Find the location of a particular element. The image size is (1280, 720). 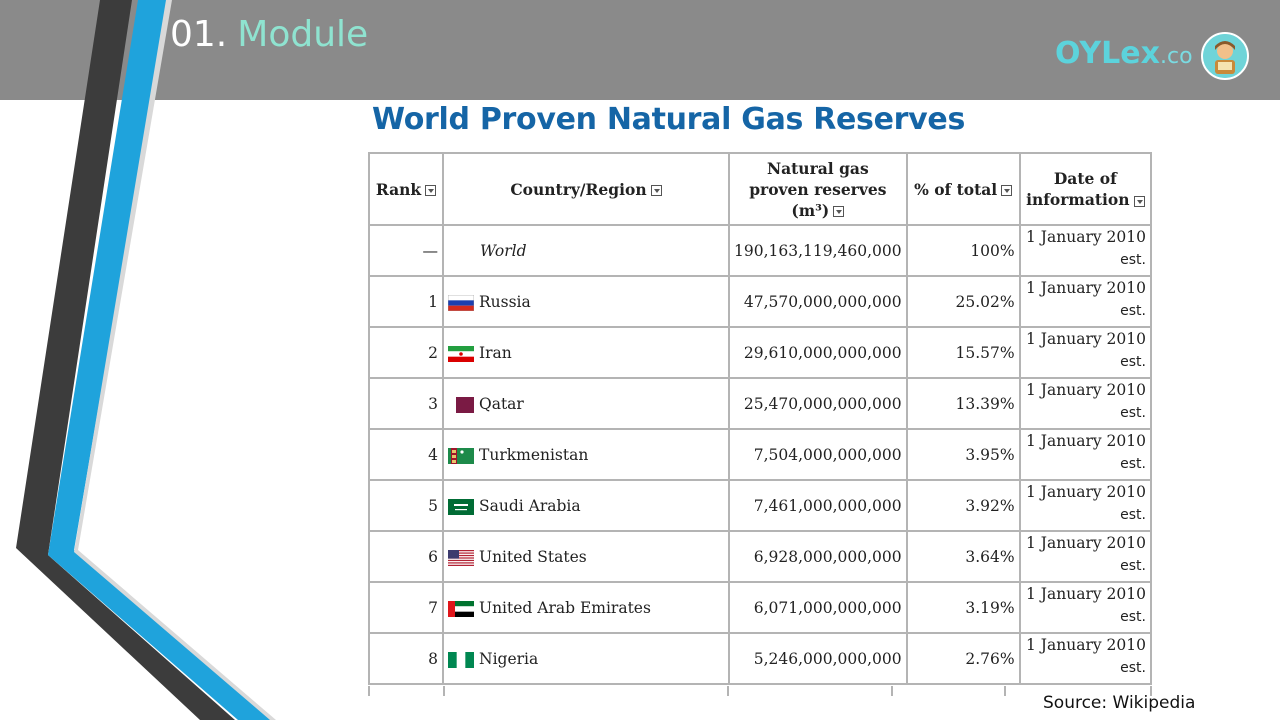

oylex-logo: OYLex.co is located at coordinates (1155, 57).